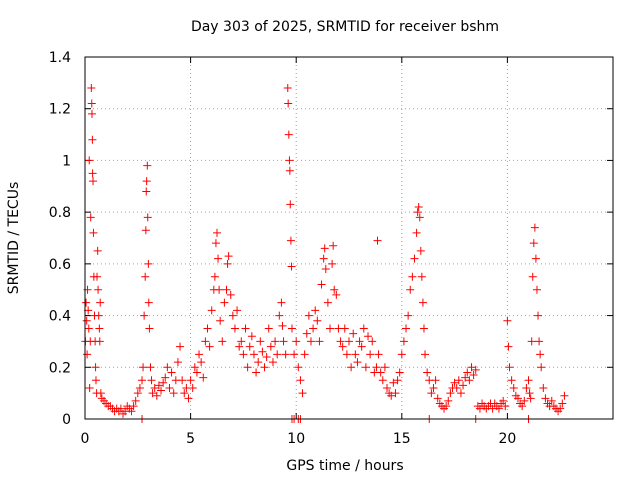  What do you see at coordinates (60, 213) in the screenshot?
I see `y-tick-label: 0.8` at bounding box center [60, 213].